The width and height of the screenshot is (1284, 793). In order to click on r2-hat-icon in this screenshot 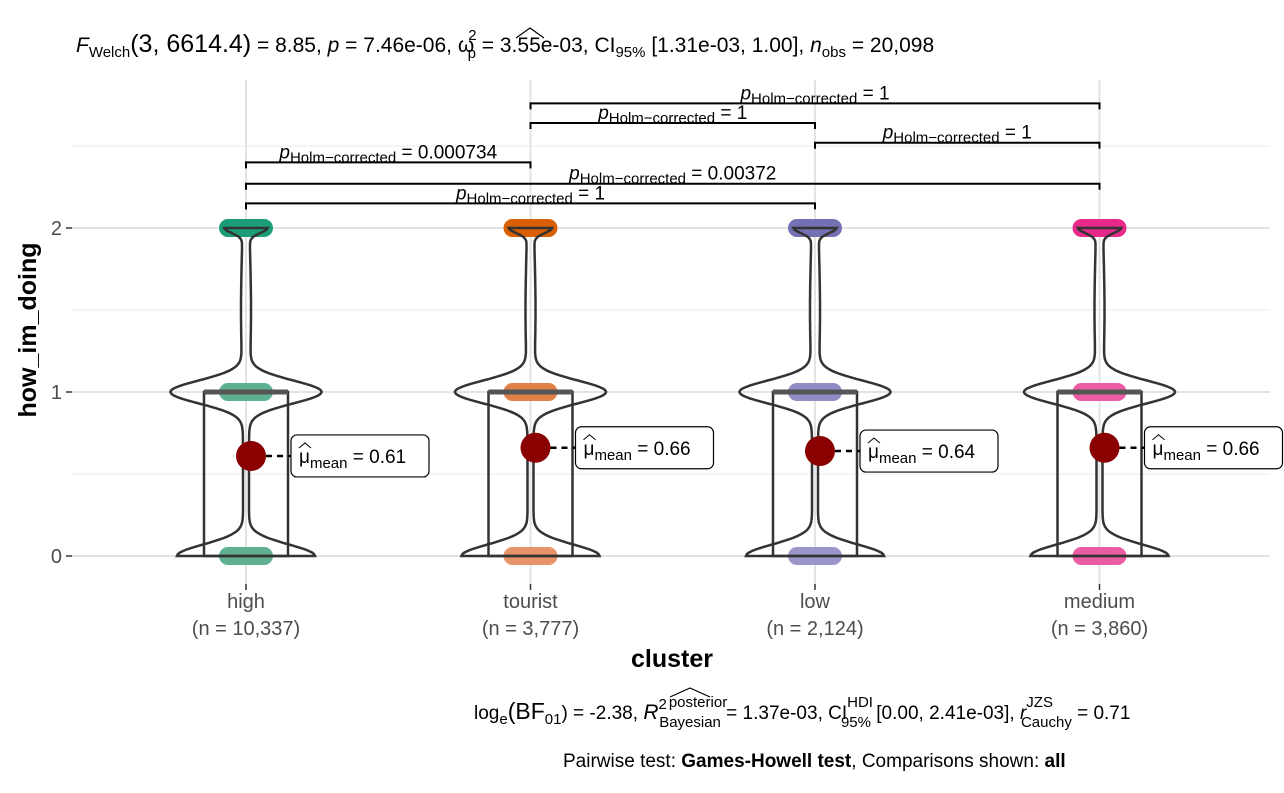, I will do `click(690, 692)`.